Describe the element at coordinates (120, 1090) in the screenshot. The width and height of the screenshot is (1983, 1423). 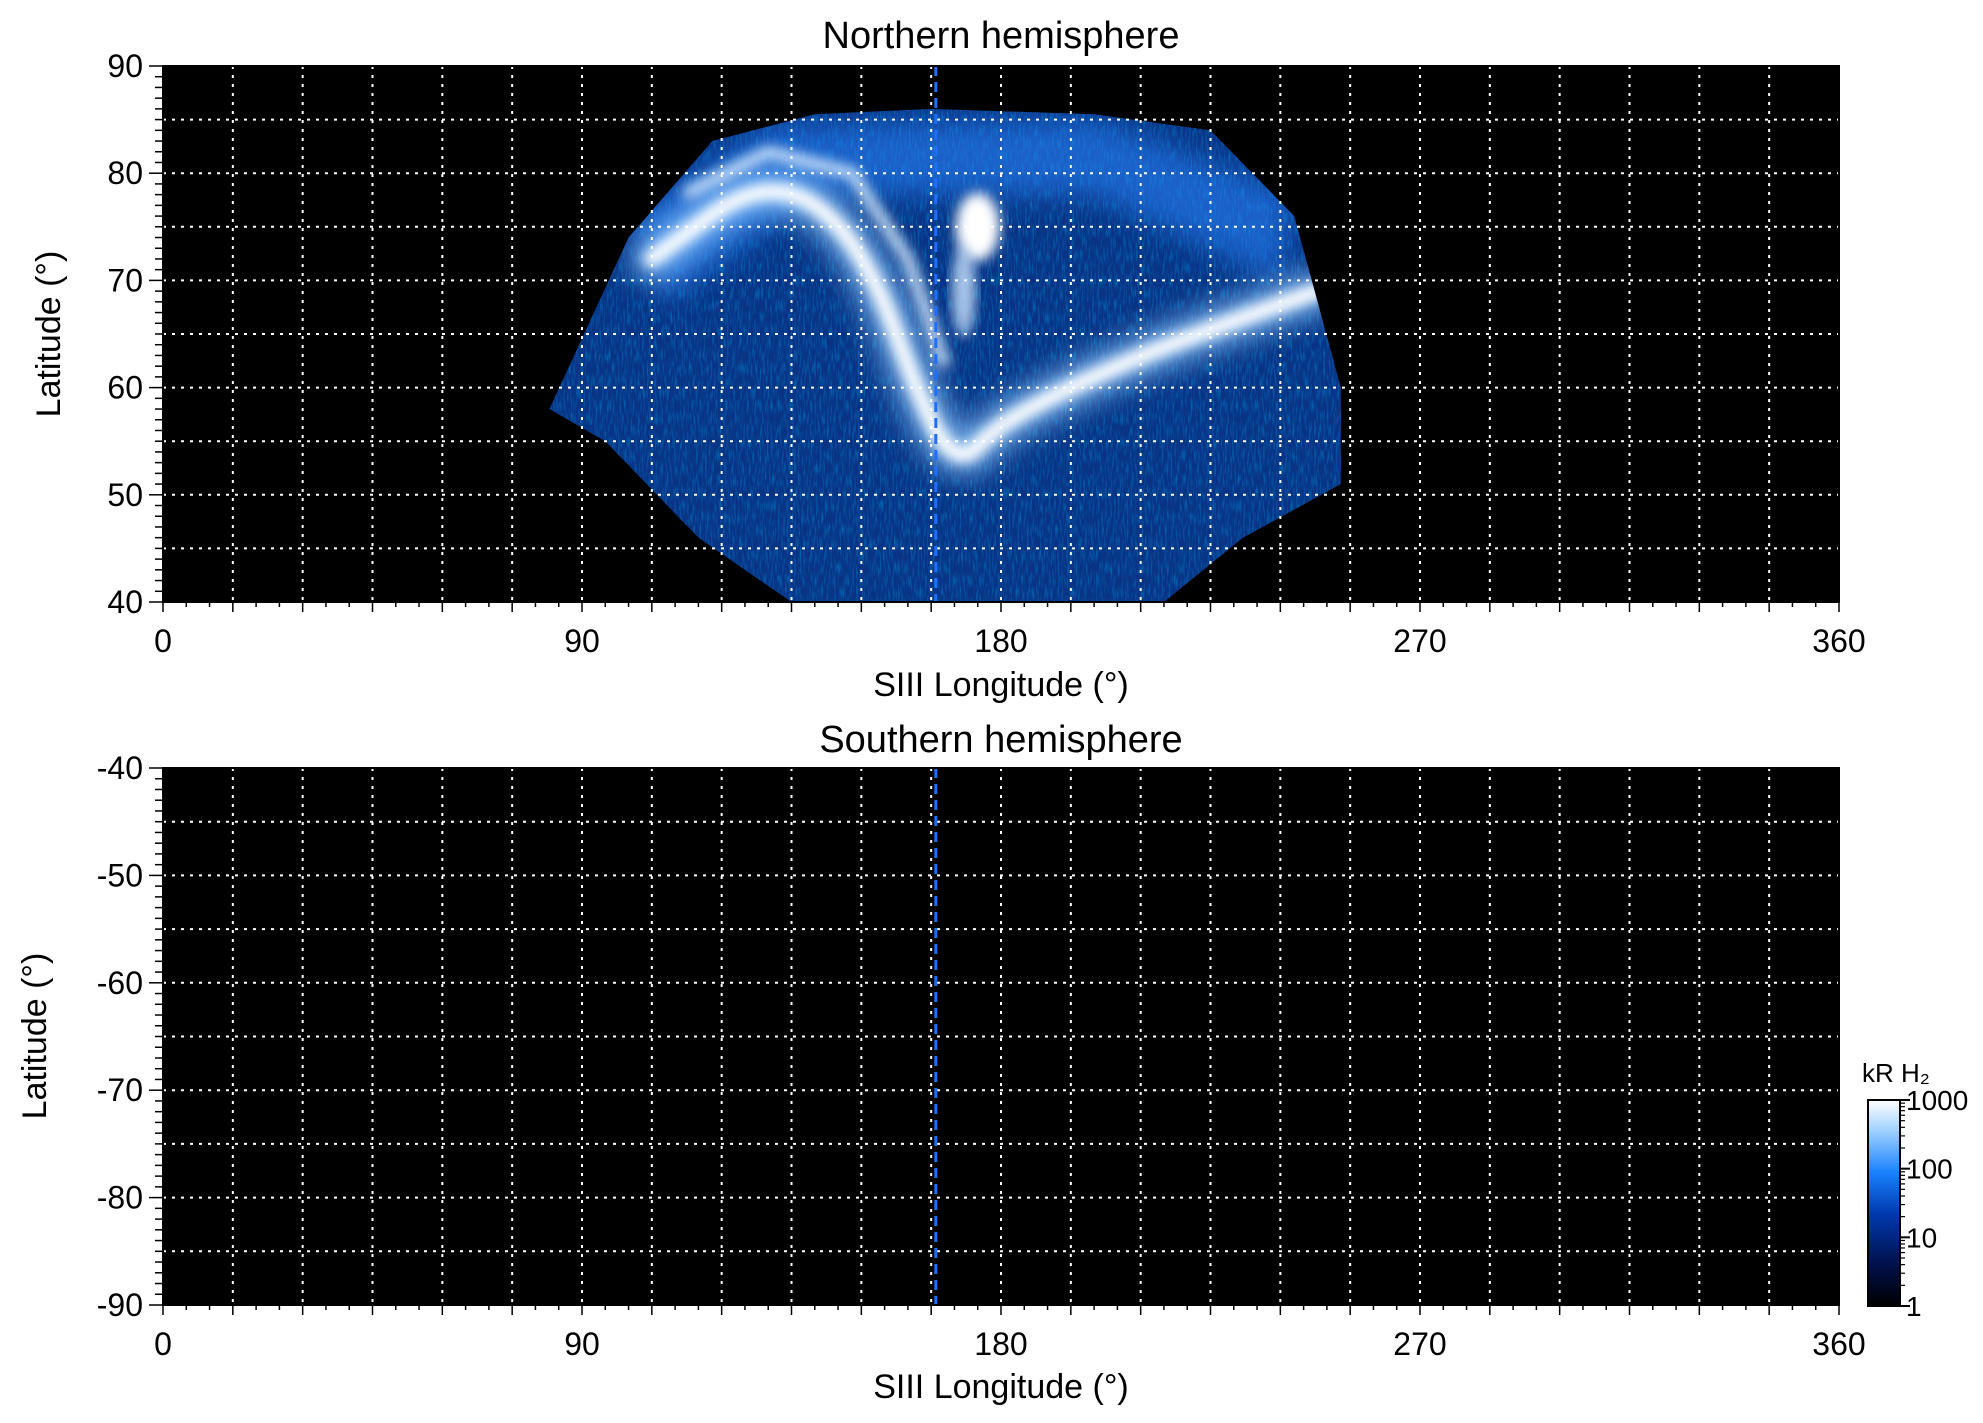
I see `y-tick-label: -70` at that location.